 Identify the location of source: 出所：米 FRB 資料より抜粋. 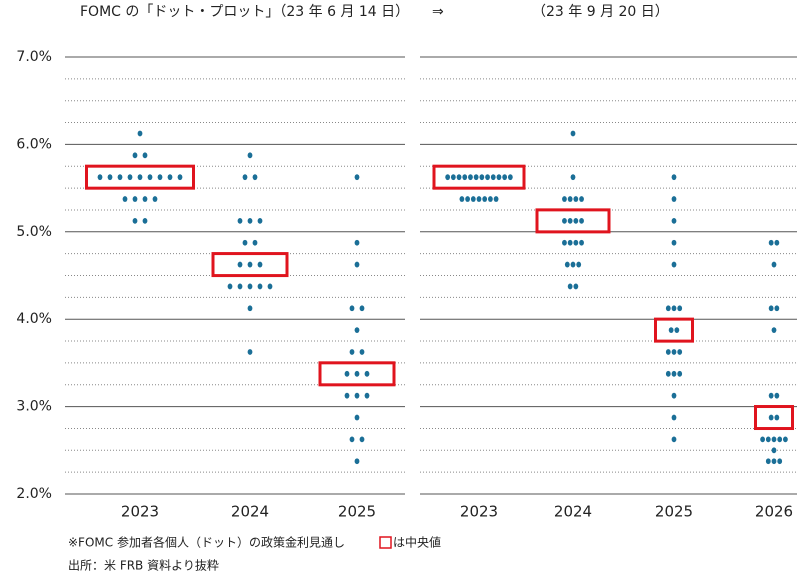
(143, 566).